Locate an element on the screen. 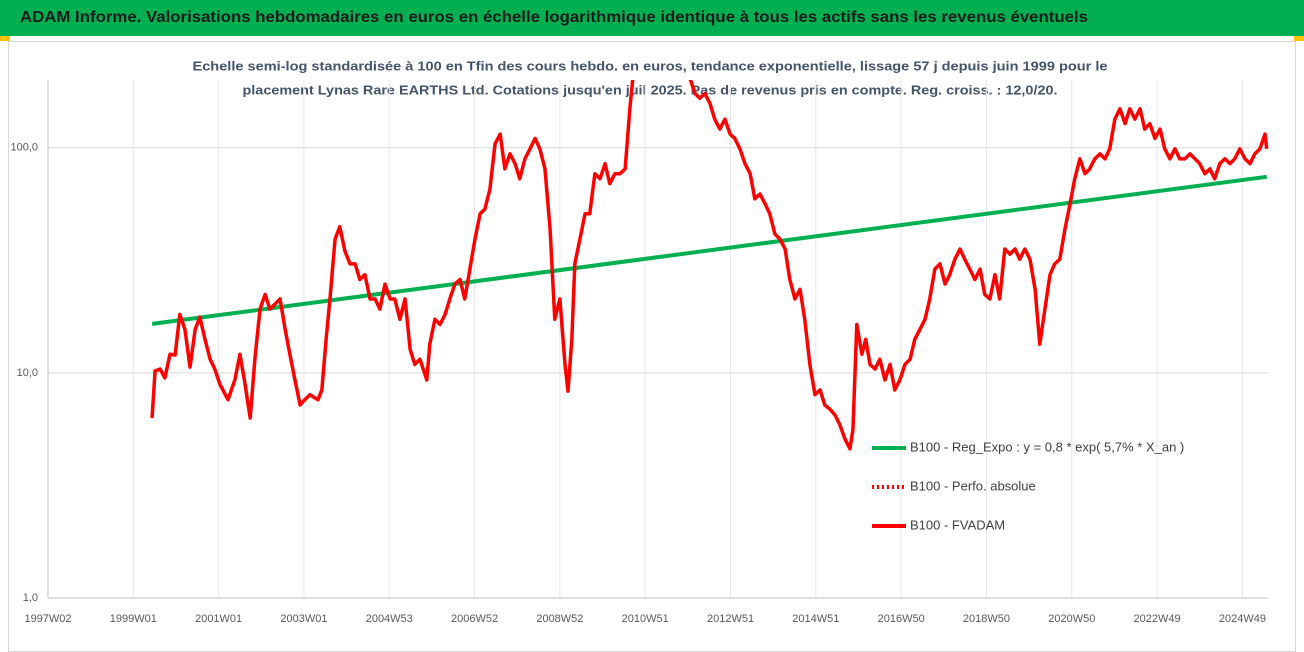 This screenshot has height=652, width=1304. x-tick-label: 2020W50 is located at coordinates (1071, 619).